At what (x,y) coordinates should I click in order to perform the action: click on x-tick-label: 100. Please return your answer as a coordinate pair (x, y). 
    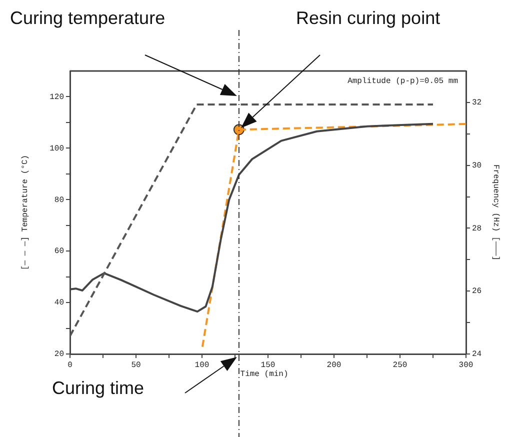
    Looking at the image, I should click on (202, 365).